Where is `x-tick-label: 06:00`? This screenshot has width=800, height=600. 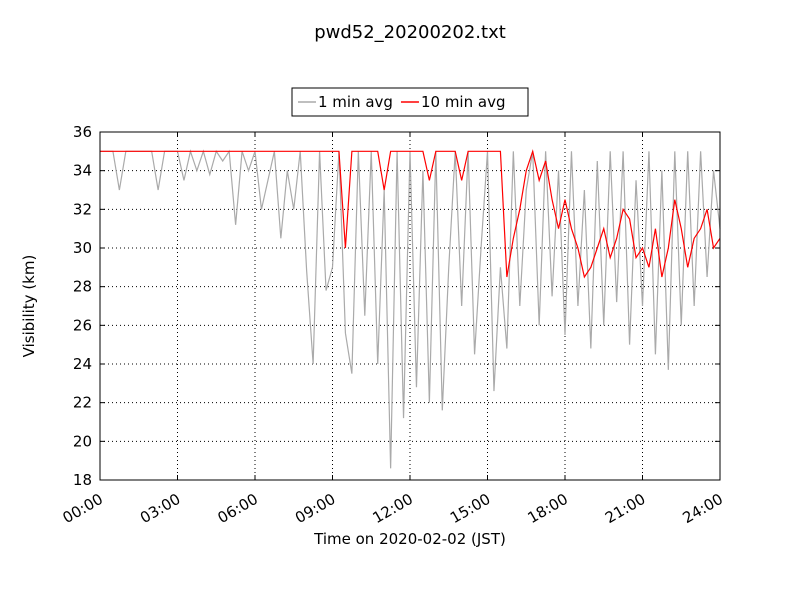 x-tick-label: 06:00 is located at coordinates (238, 508).